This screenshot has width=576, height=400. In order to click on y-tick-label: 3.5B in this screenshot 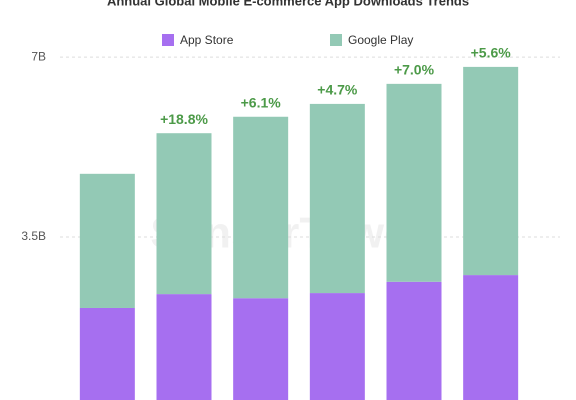, I will do `click(33, 236)`.